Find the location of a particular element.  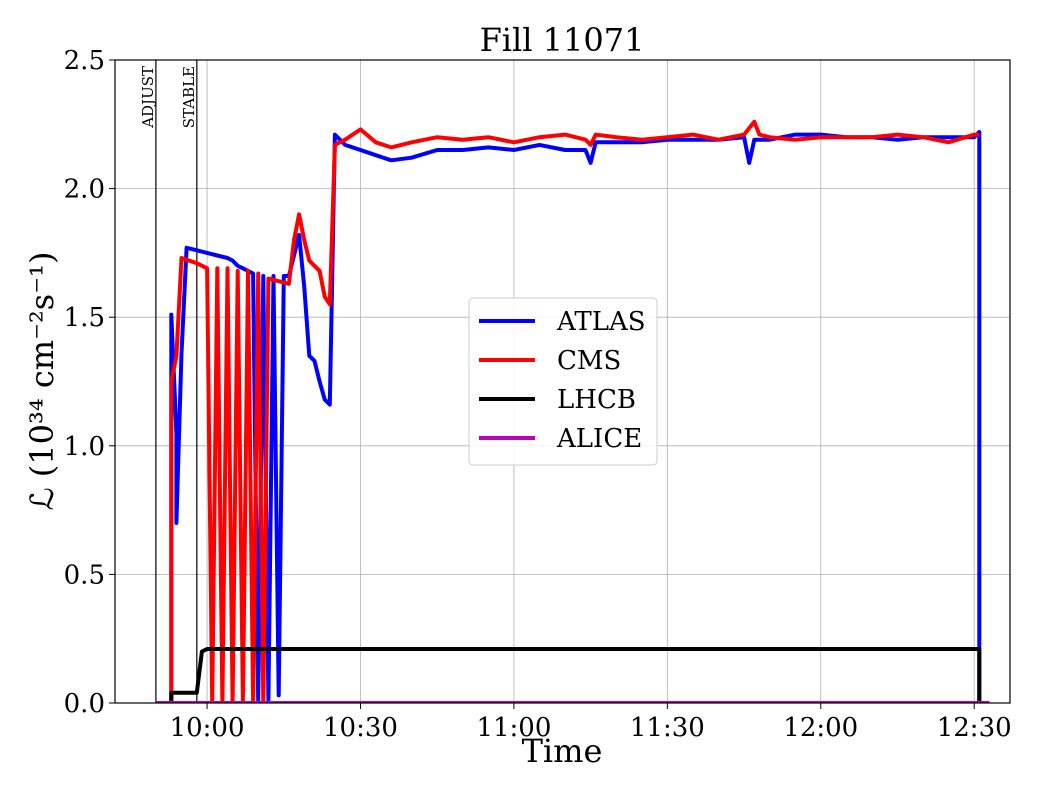

x-tick-label: 10:30 is located at coordinates (360, 728).